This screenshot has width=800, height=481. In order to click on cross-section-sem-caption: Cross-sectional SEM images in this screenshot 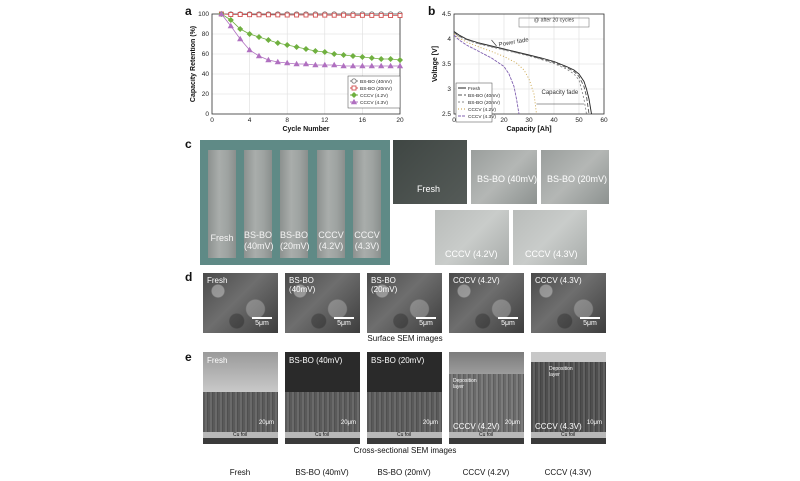, I will do `click(405, 450)`.